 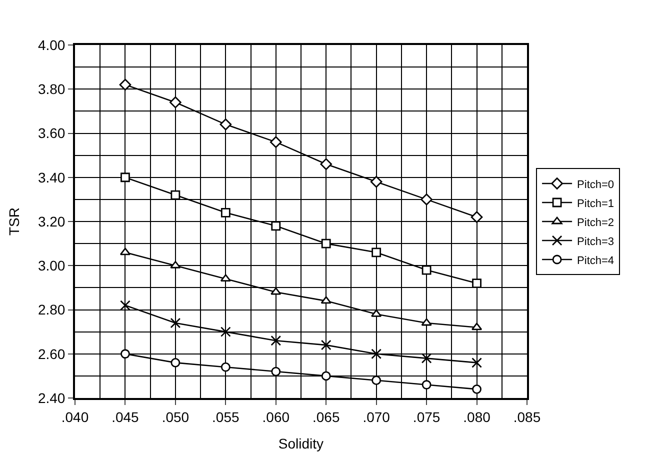 I want to click on y-axis-title: TSR, so click(x=14, y=222).